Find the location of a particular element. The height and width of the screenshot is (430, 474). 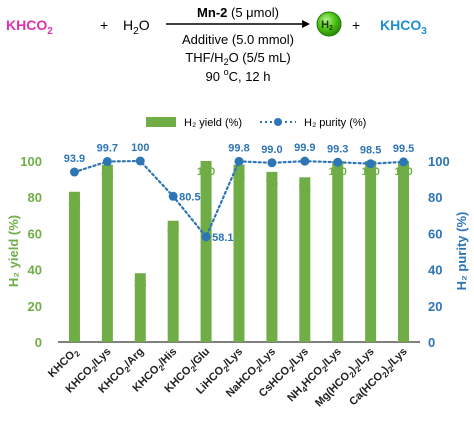

y-right-tick-60: 60 is located at coordinates (435, 233).